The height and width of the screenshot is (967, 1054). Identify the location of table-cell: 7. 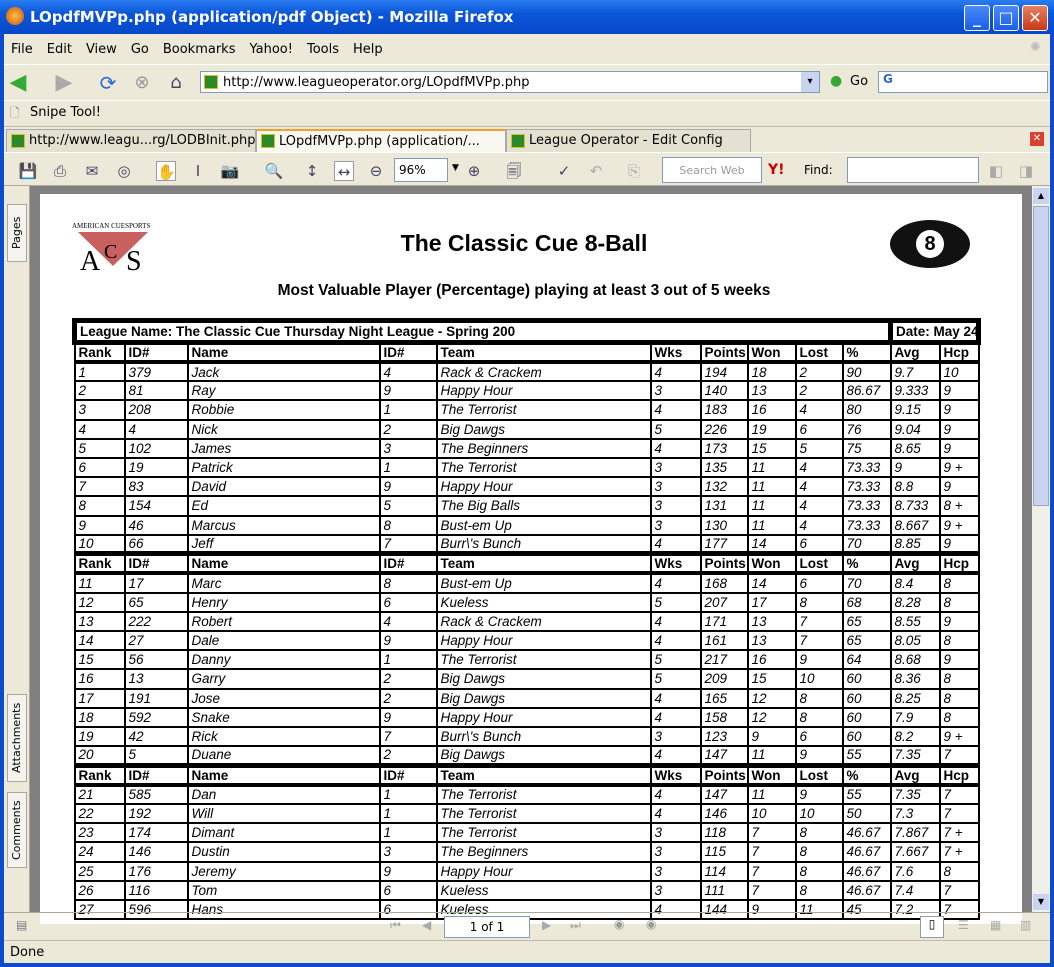
(959, 909).